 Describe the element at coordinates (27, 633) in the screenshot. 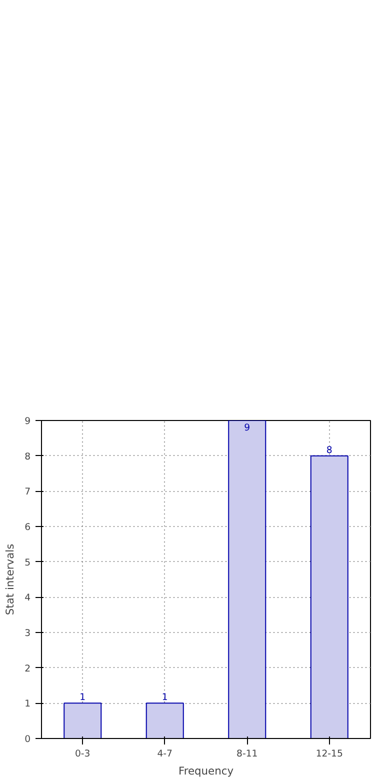

I see `y-tick-label: 3` at that location.